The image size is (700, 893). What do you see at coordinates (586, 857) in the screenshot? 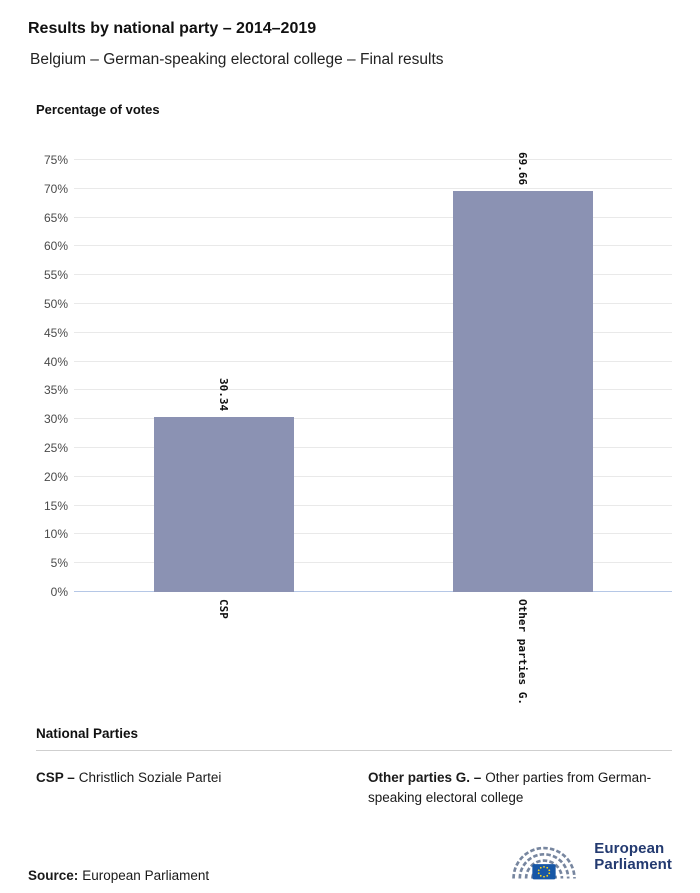
I see `european-parliament-logo: European Parliament` at bounding box center [586, 857].